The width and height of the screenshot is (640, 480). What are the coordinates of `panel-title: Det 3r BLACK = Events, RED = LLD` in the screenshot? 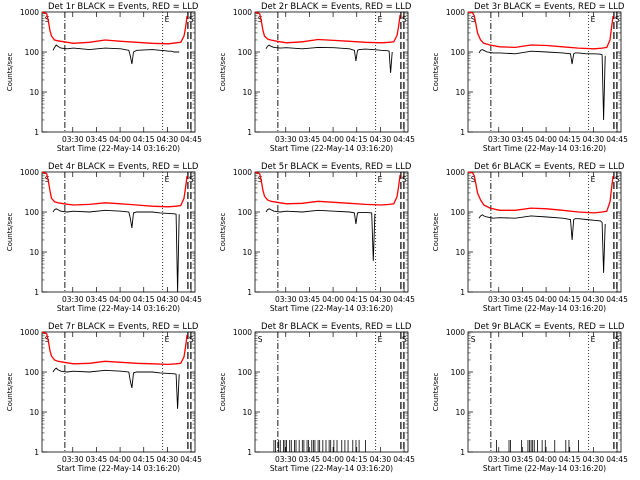 It's located at (549, 7).